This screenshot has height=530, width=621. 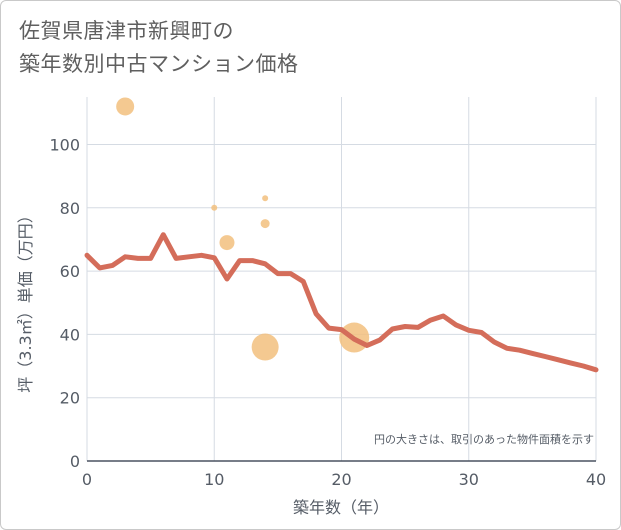 What do you see at coordinates (214, 479) in the screenshot?
I see `x-tick-label: 10` at bounding box center [214, 479].